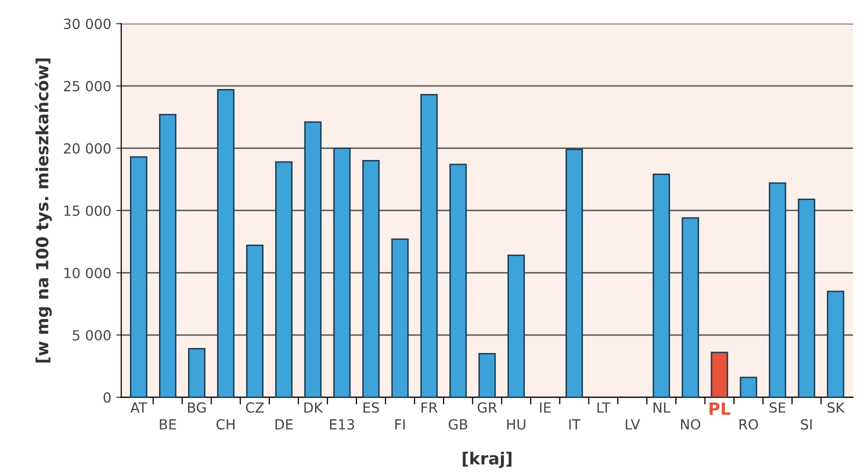 The height and width of the screenshot is (473, 866). What do you see at coordinates (487, 460) in the screenshot?
I see `x-axis-title: [kraj]` at bounding box center [487, 460].